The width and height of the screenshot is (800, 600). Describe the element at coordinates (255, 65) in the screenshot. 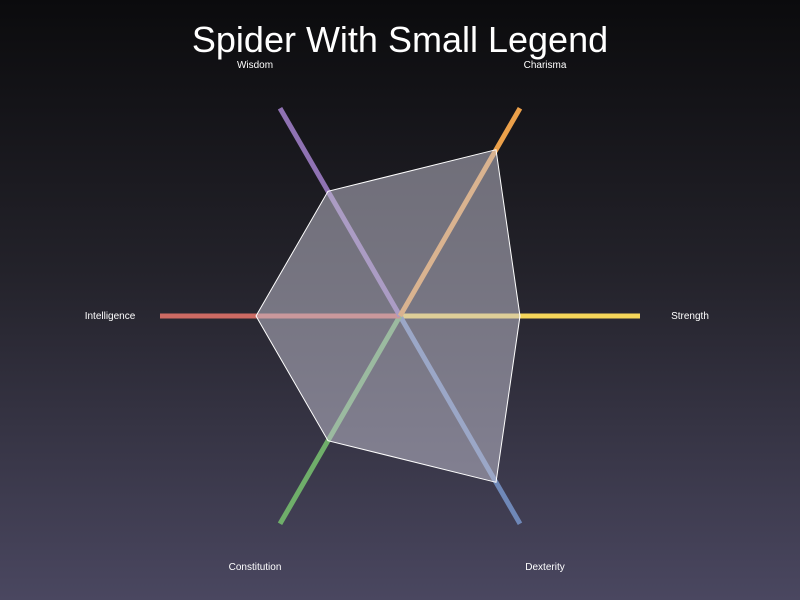

I see `axis-label-wisdom: Wisdom` at that location.